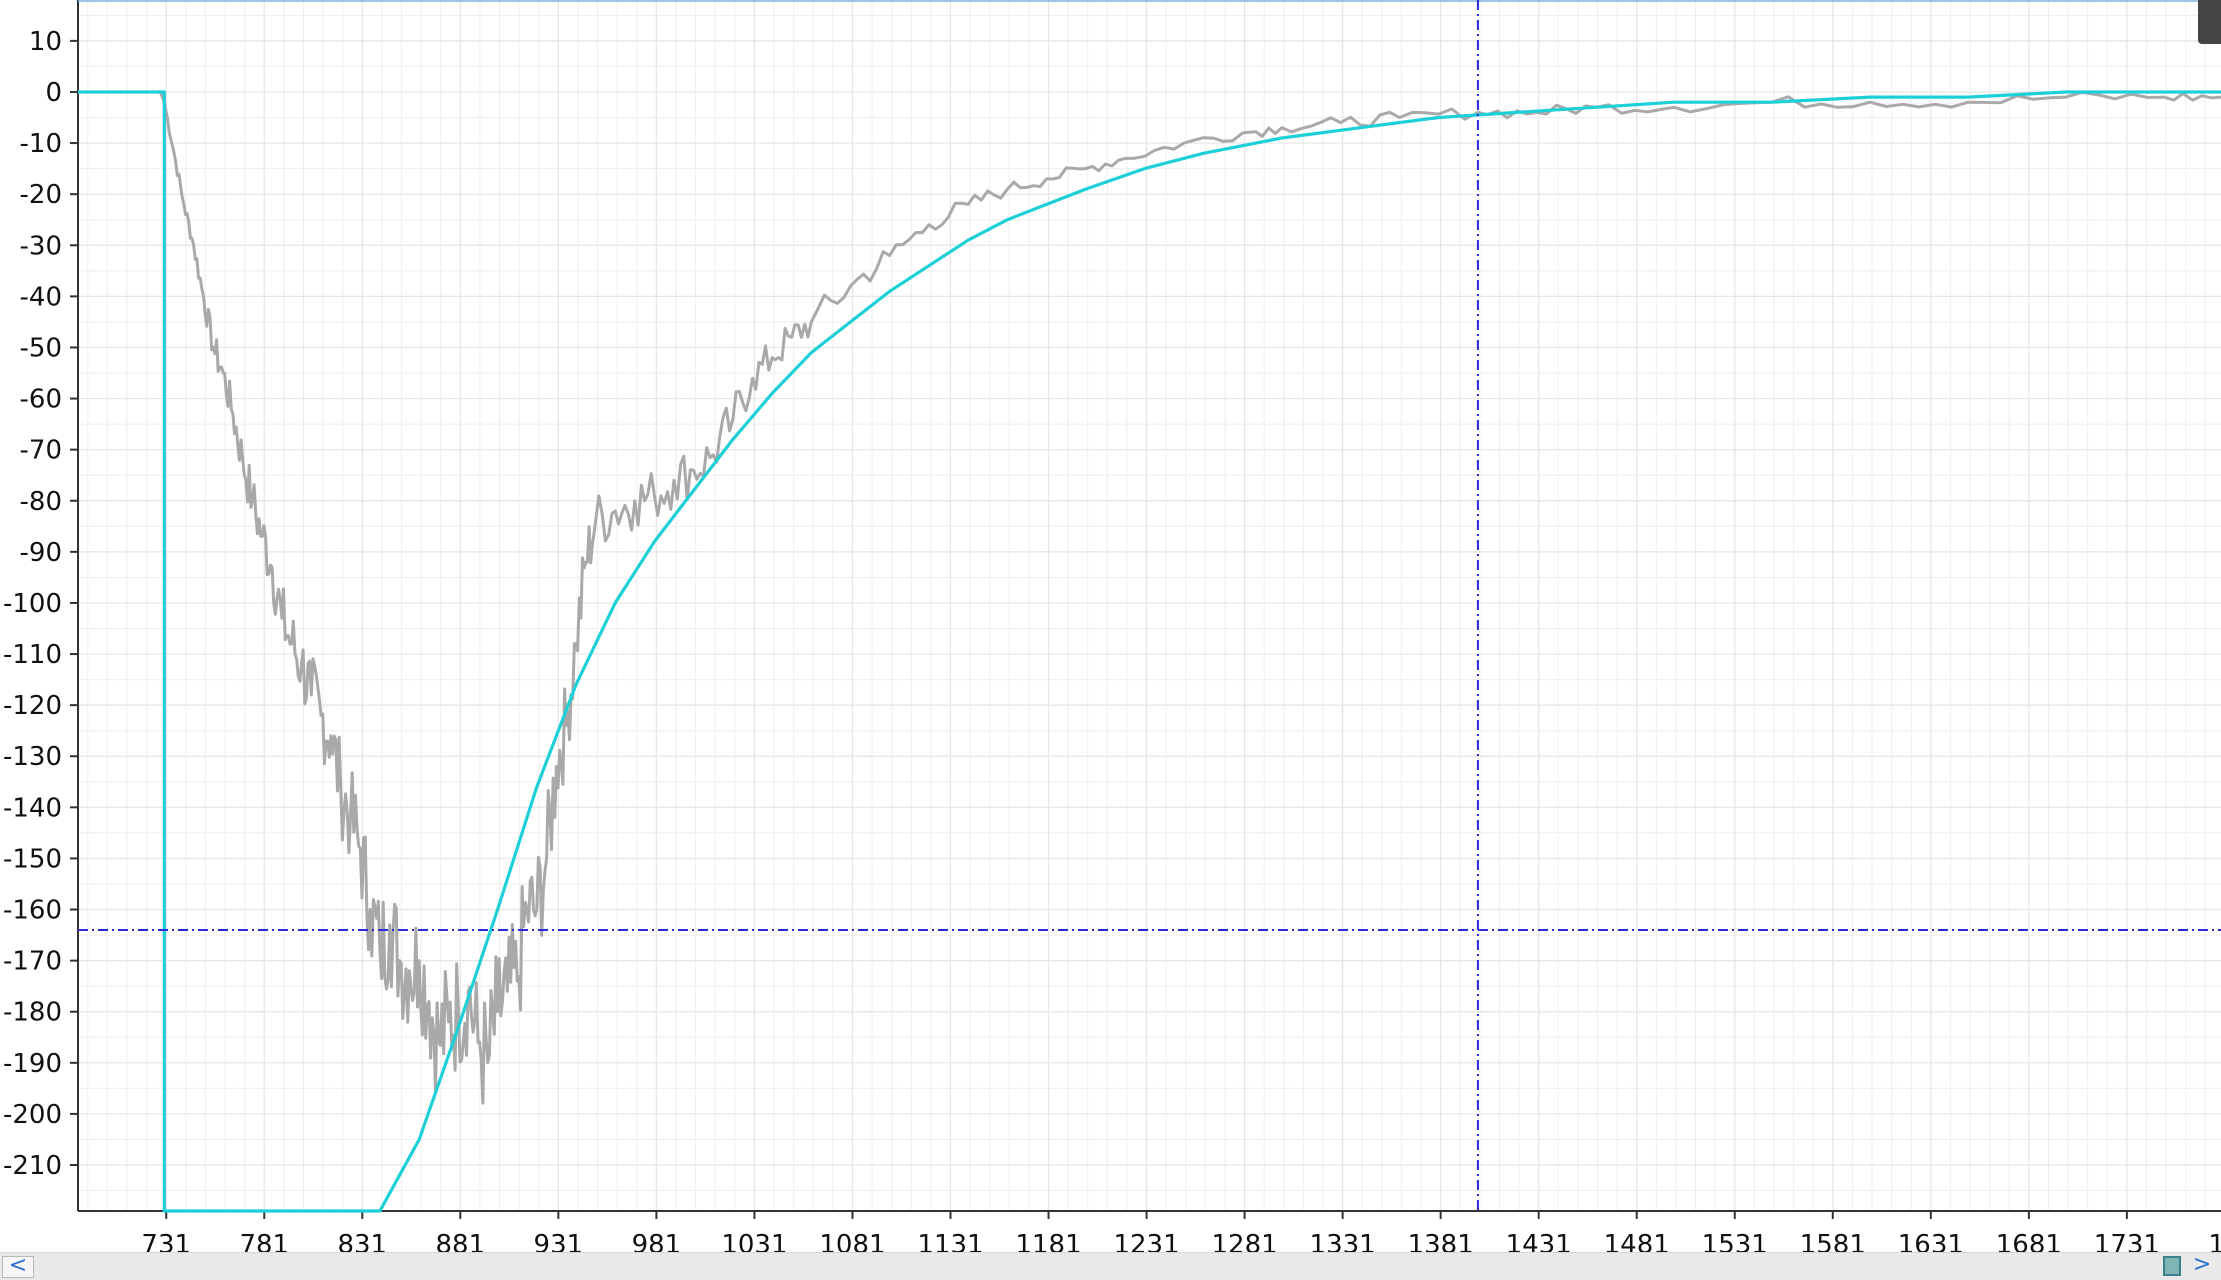 The height and width of the screenshot is (1280, 2221). I want to click on scroll-thumb, so click(2172, 1266).